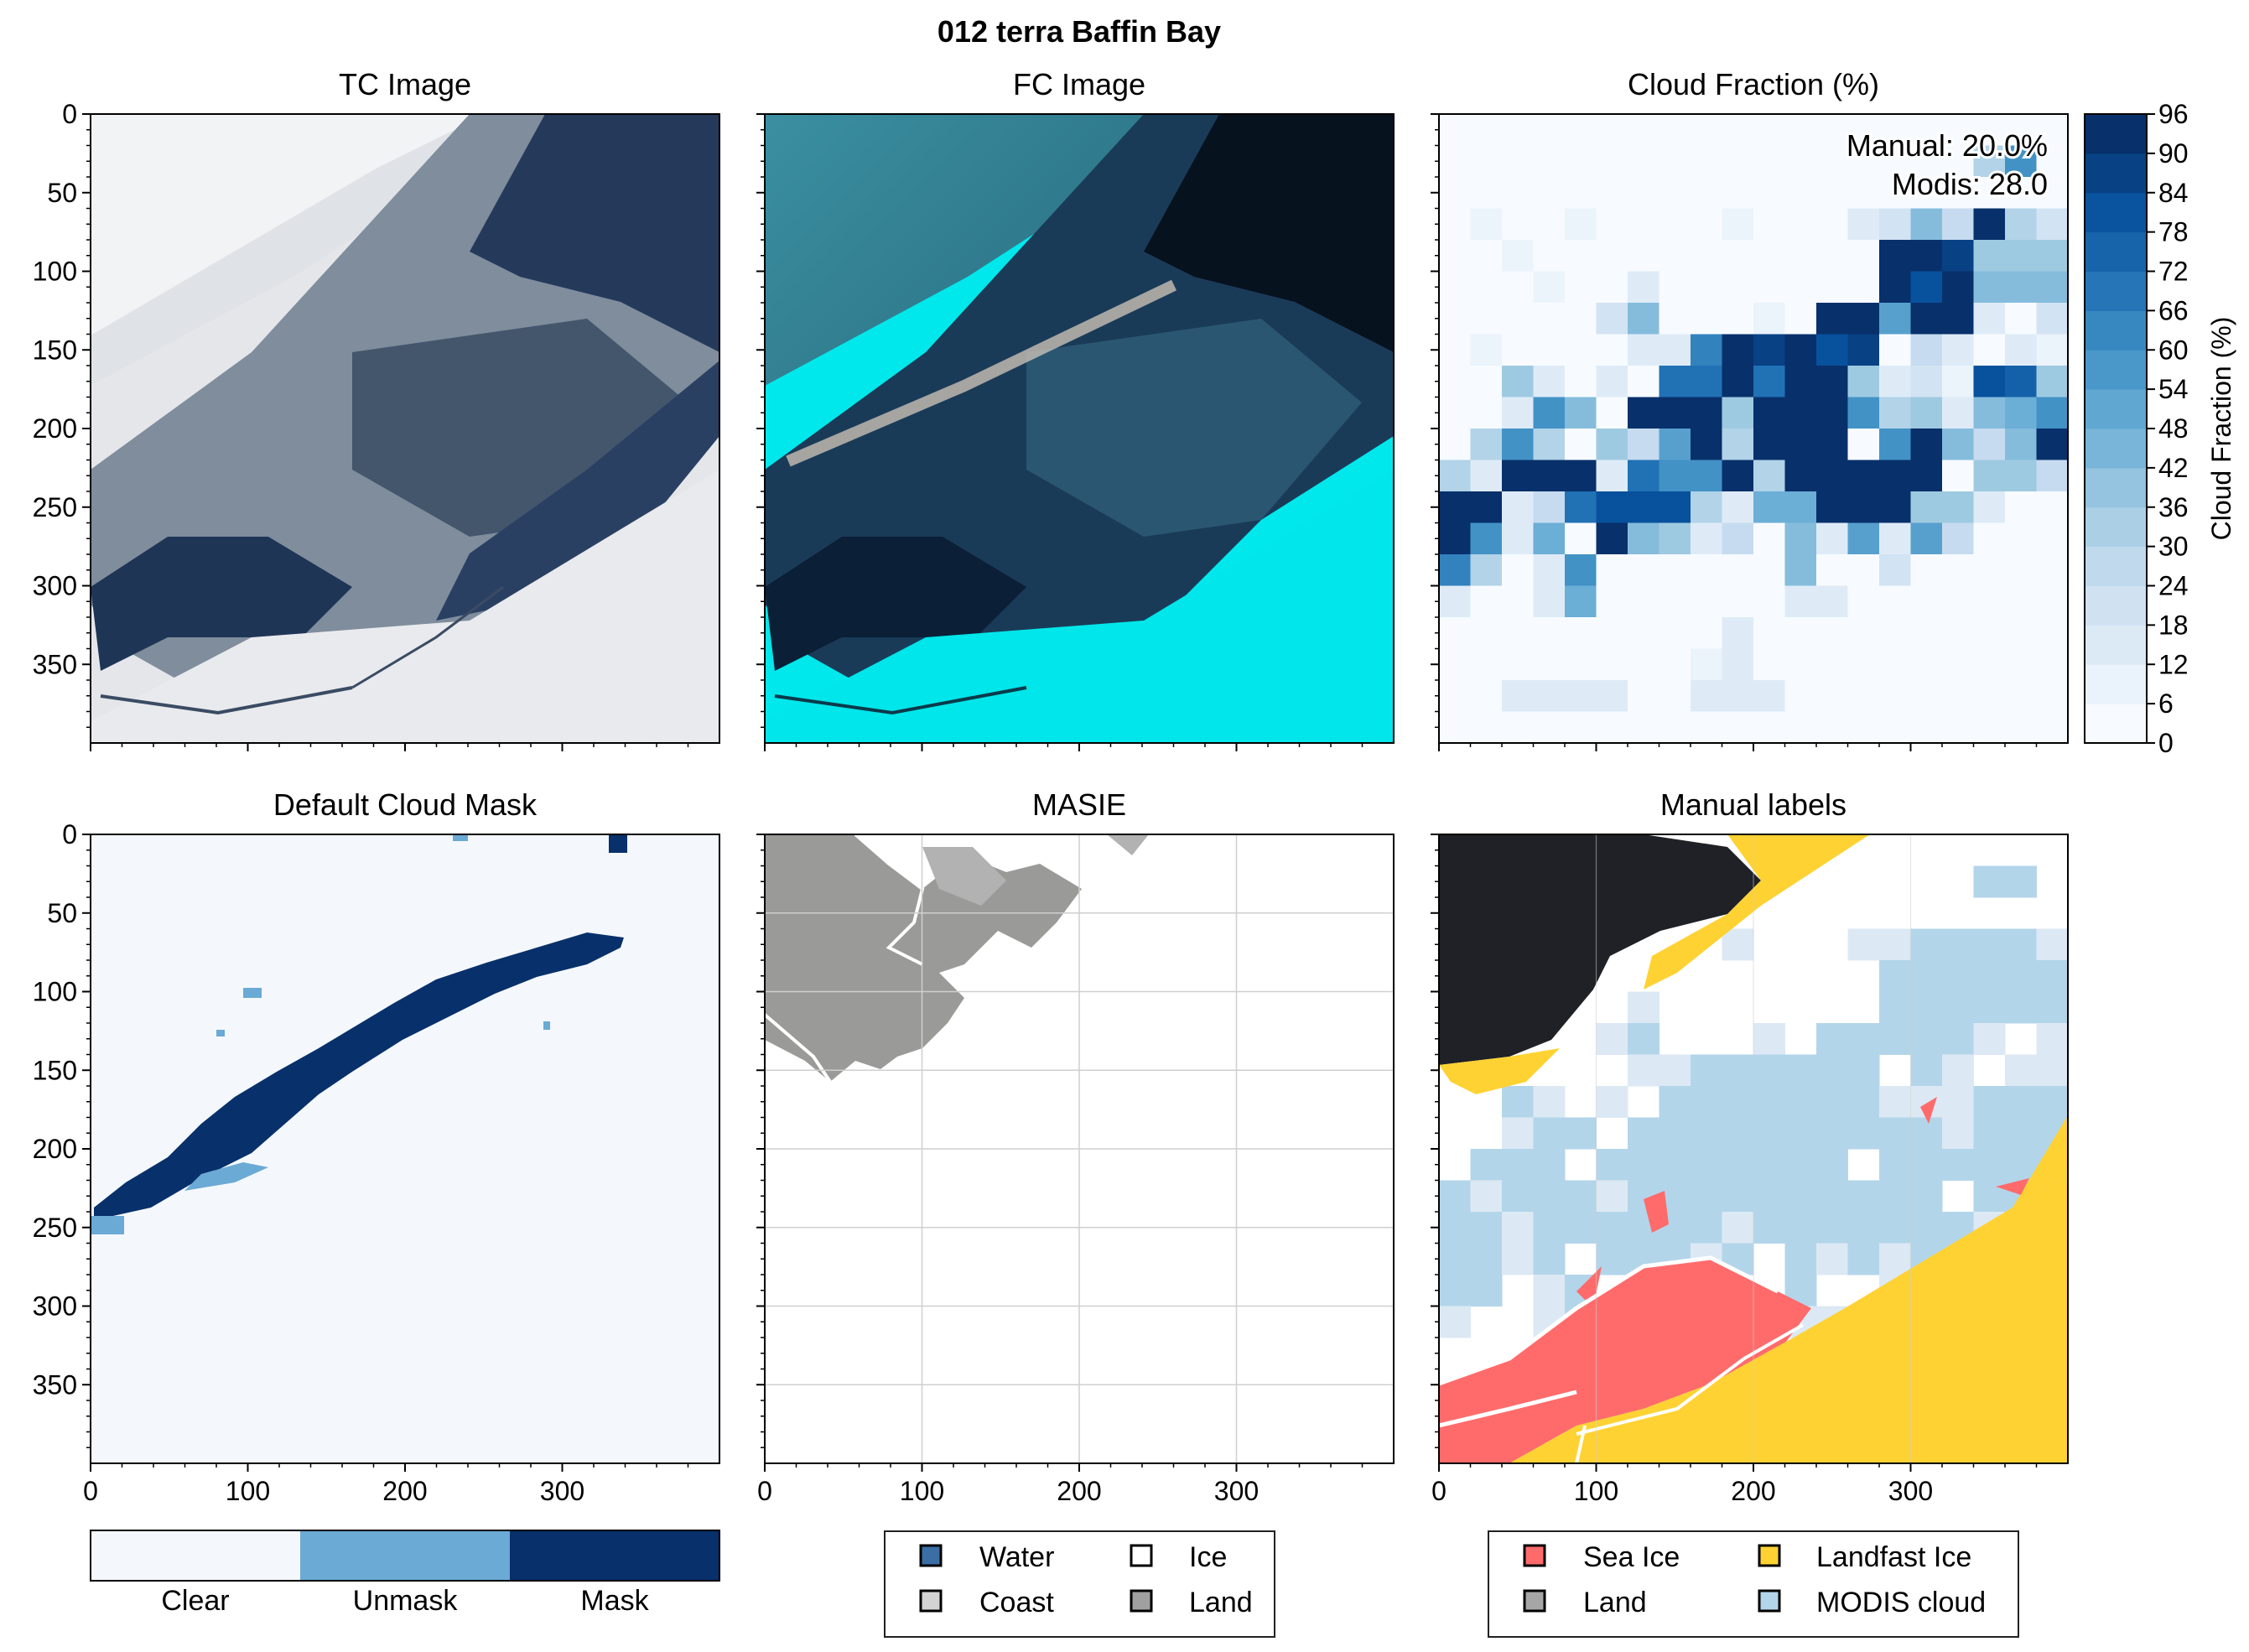 The width and height of the screenshot is (2249, 1652). Describe the element at coordinates (2173, 428) in the screenshot. I see `colorbar-tick-label: 48` at that location.